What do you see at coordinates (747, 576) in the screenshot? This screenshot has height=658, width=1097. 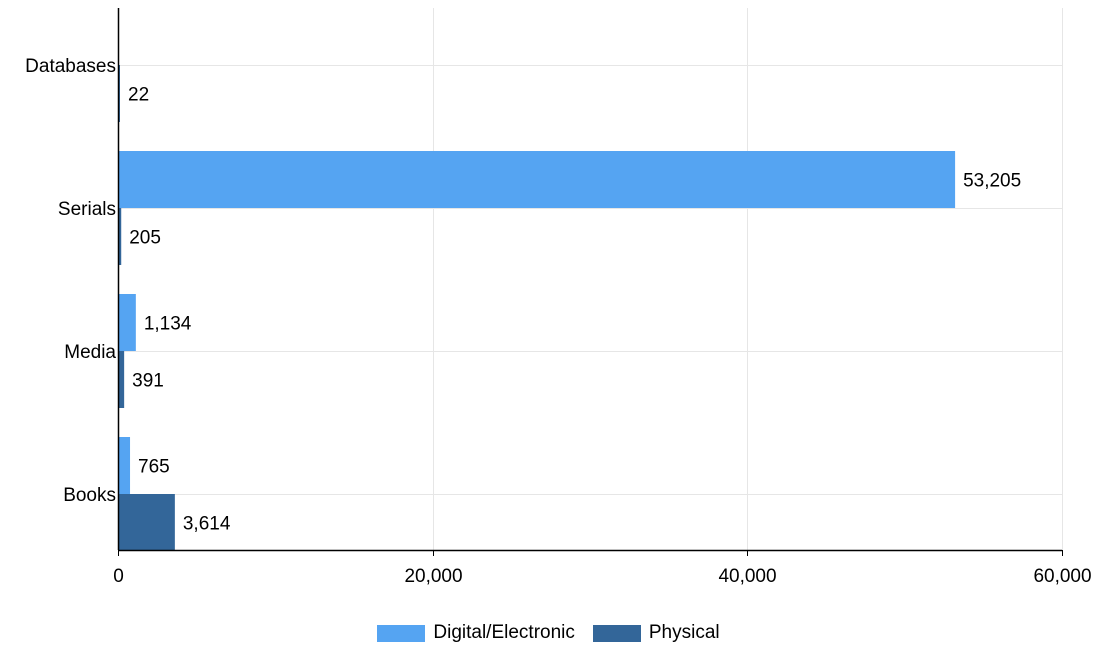 I see `x-tick-label: 40,000` at bounding box center [747, 576].